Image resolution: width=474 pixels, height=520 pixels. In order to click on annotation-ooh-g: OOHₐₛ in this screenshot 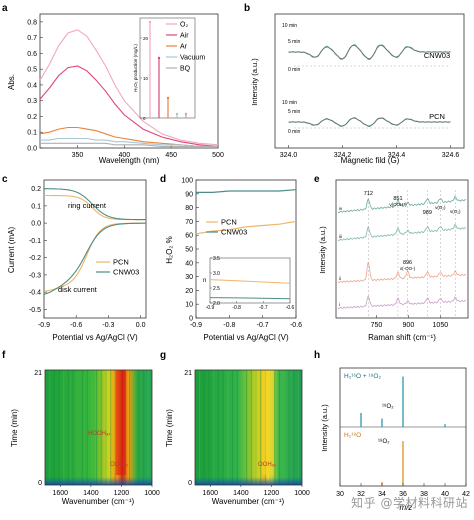, I will do `click(267, 465)`.